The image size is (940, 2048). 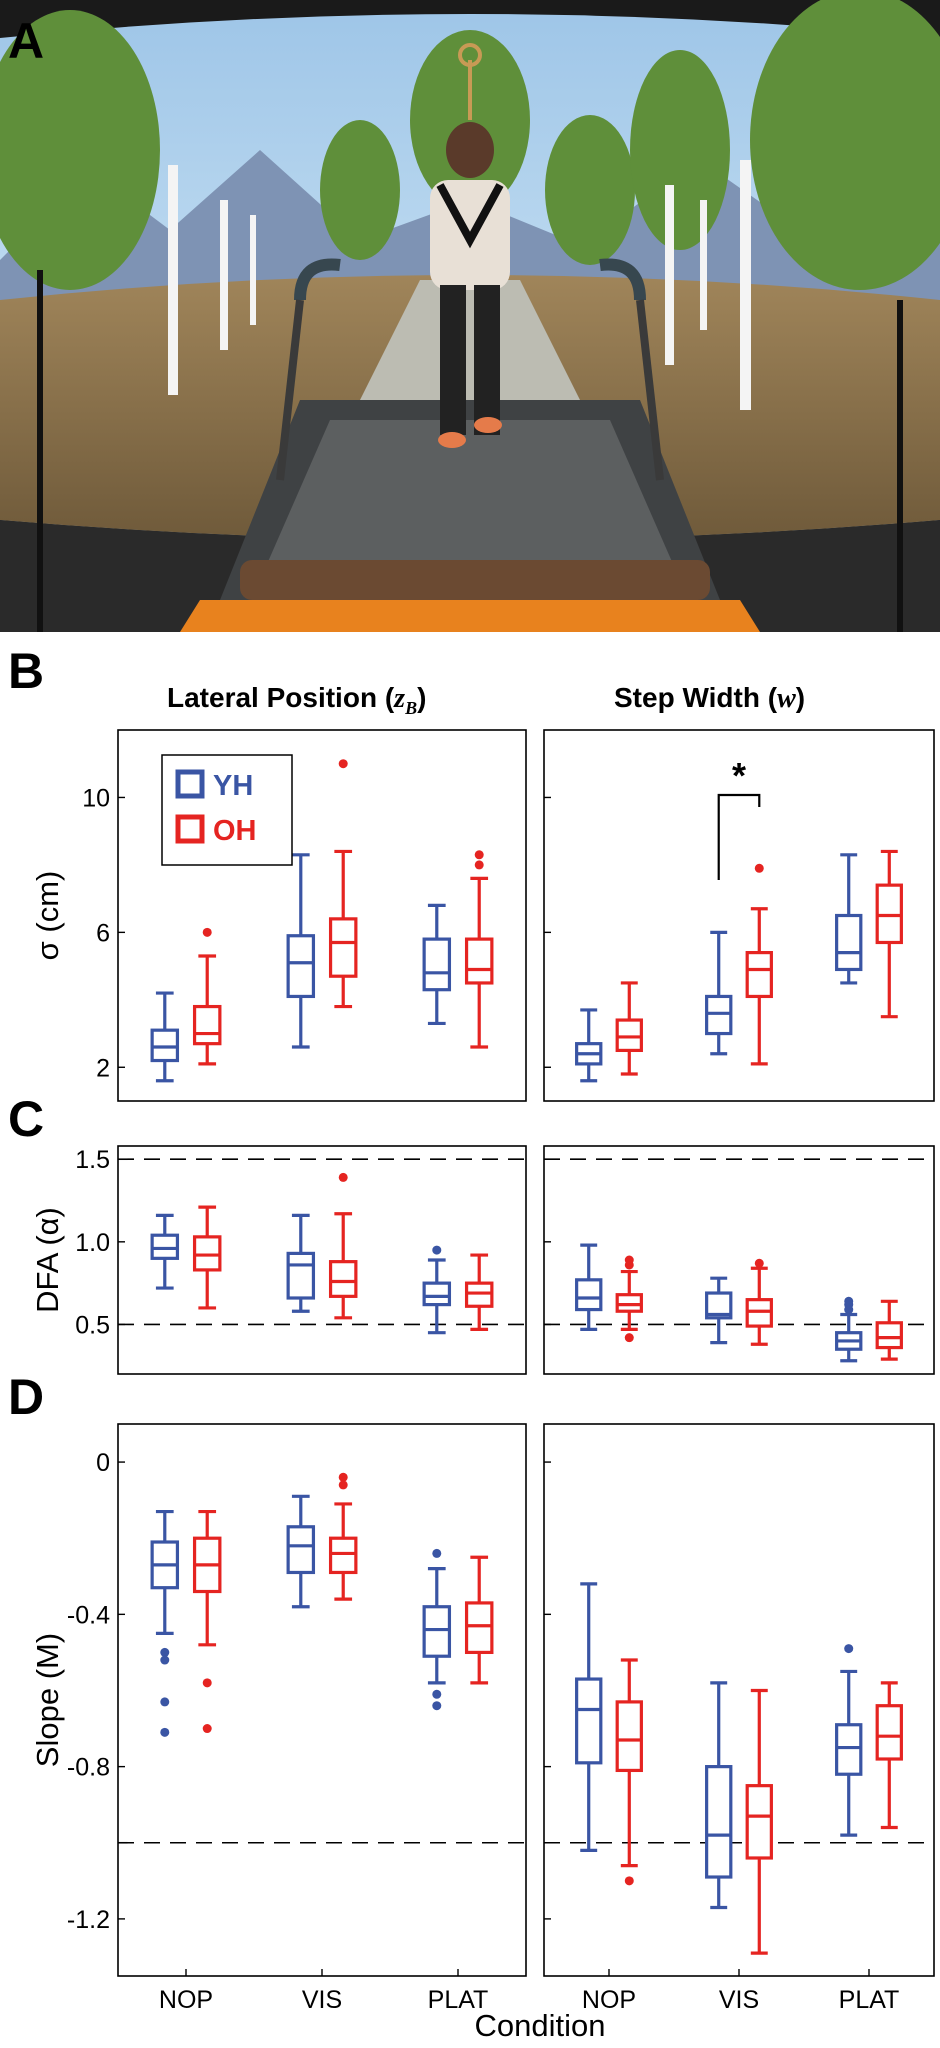 I want to click on y-tick-label: 1.0, so click(x=92, y=1243).